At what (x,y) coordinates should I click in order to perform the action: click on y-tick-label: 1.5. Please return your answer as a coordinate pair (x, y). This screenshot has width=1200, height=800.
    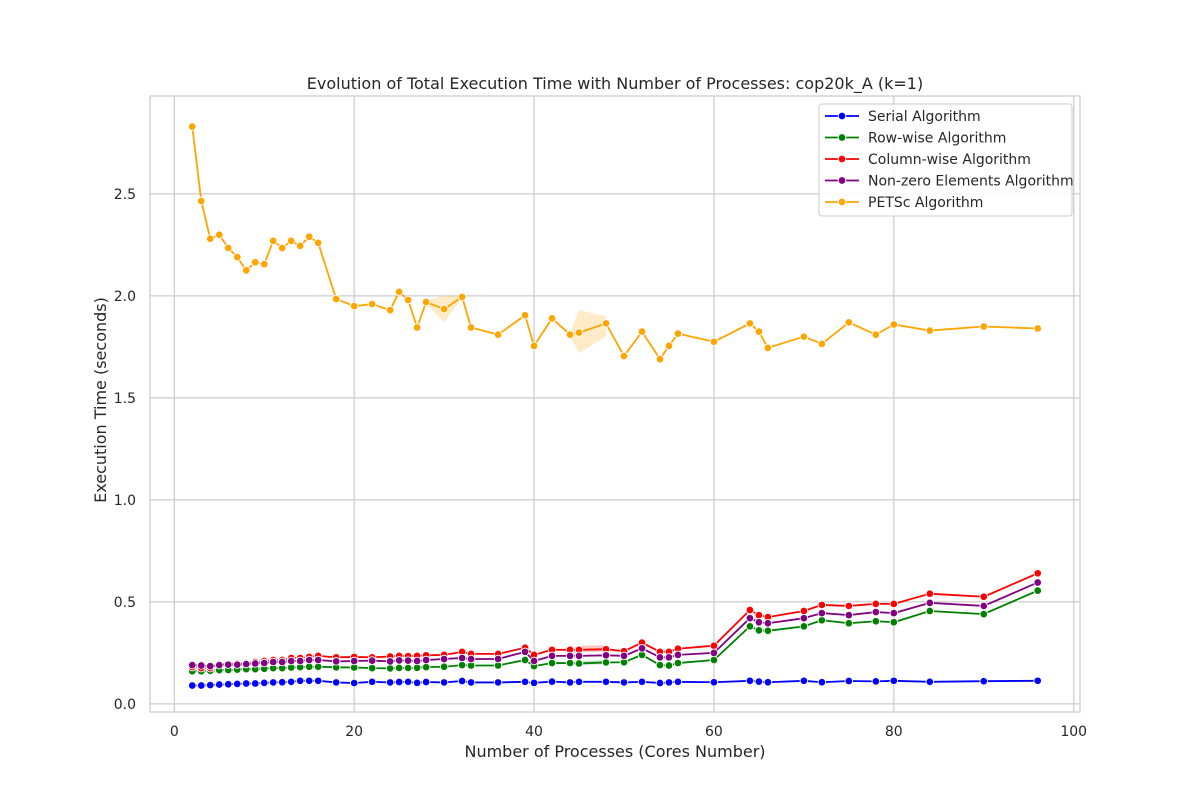
    Looking at the image, I should click on (125, 399).